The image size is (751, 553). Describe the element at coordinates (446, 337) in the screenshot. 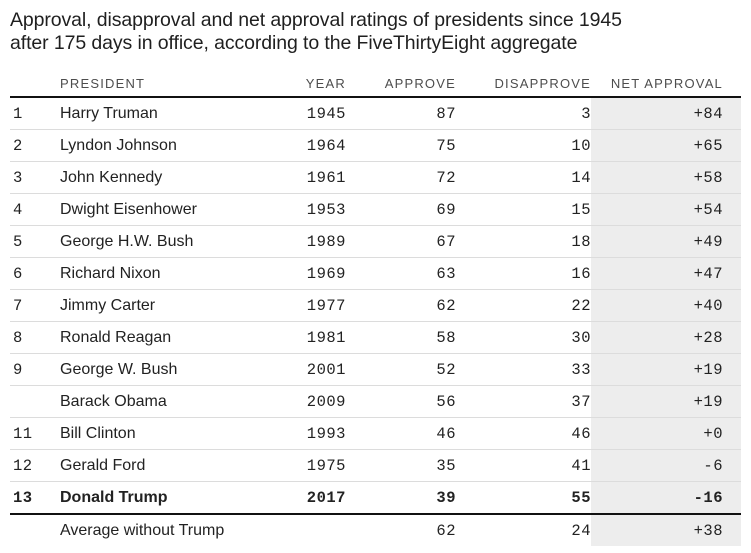

I see `approve-cell: 58` at that location.